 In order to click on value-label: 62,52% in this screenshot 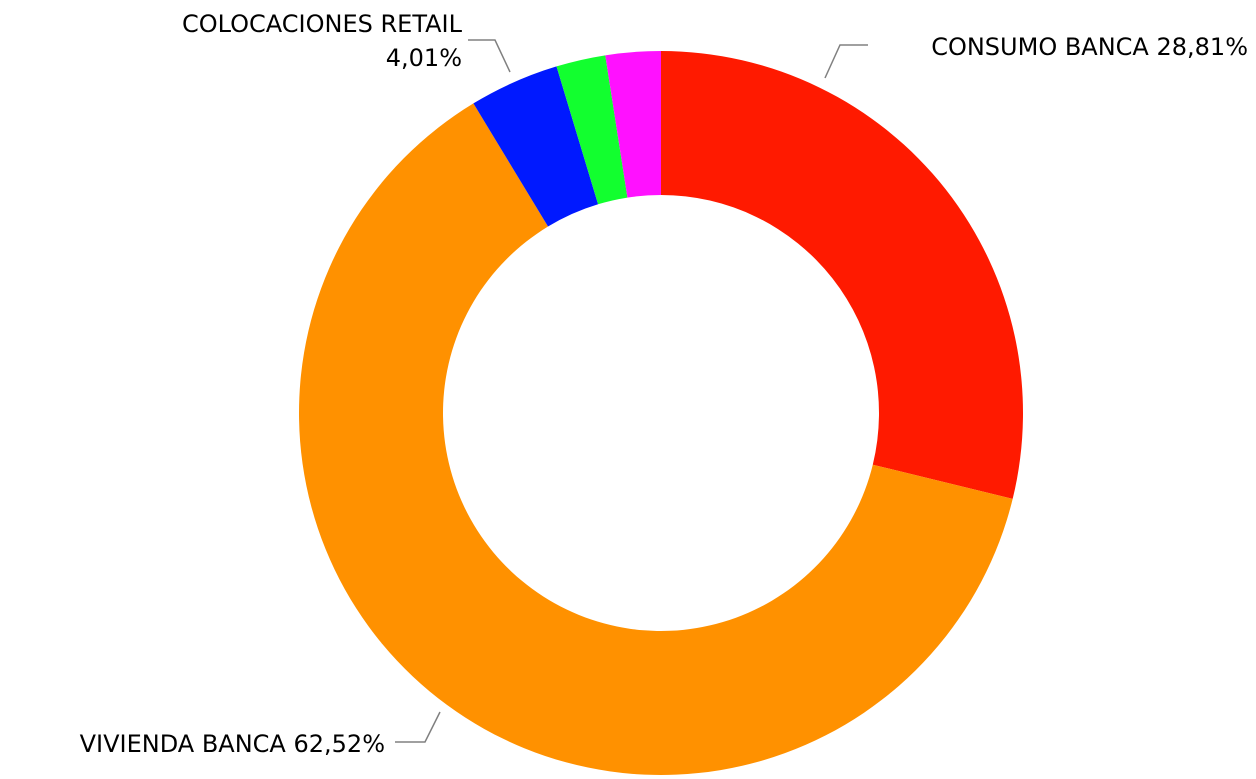, I will do `click(339, 744)`.